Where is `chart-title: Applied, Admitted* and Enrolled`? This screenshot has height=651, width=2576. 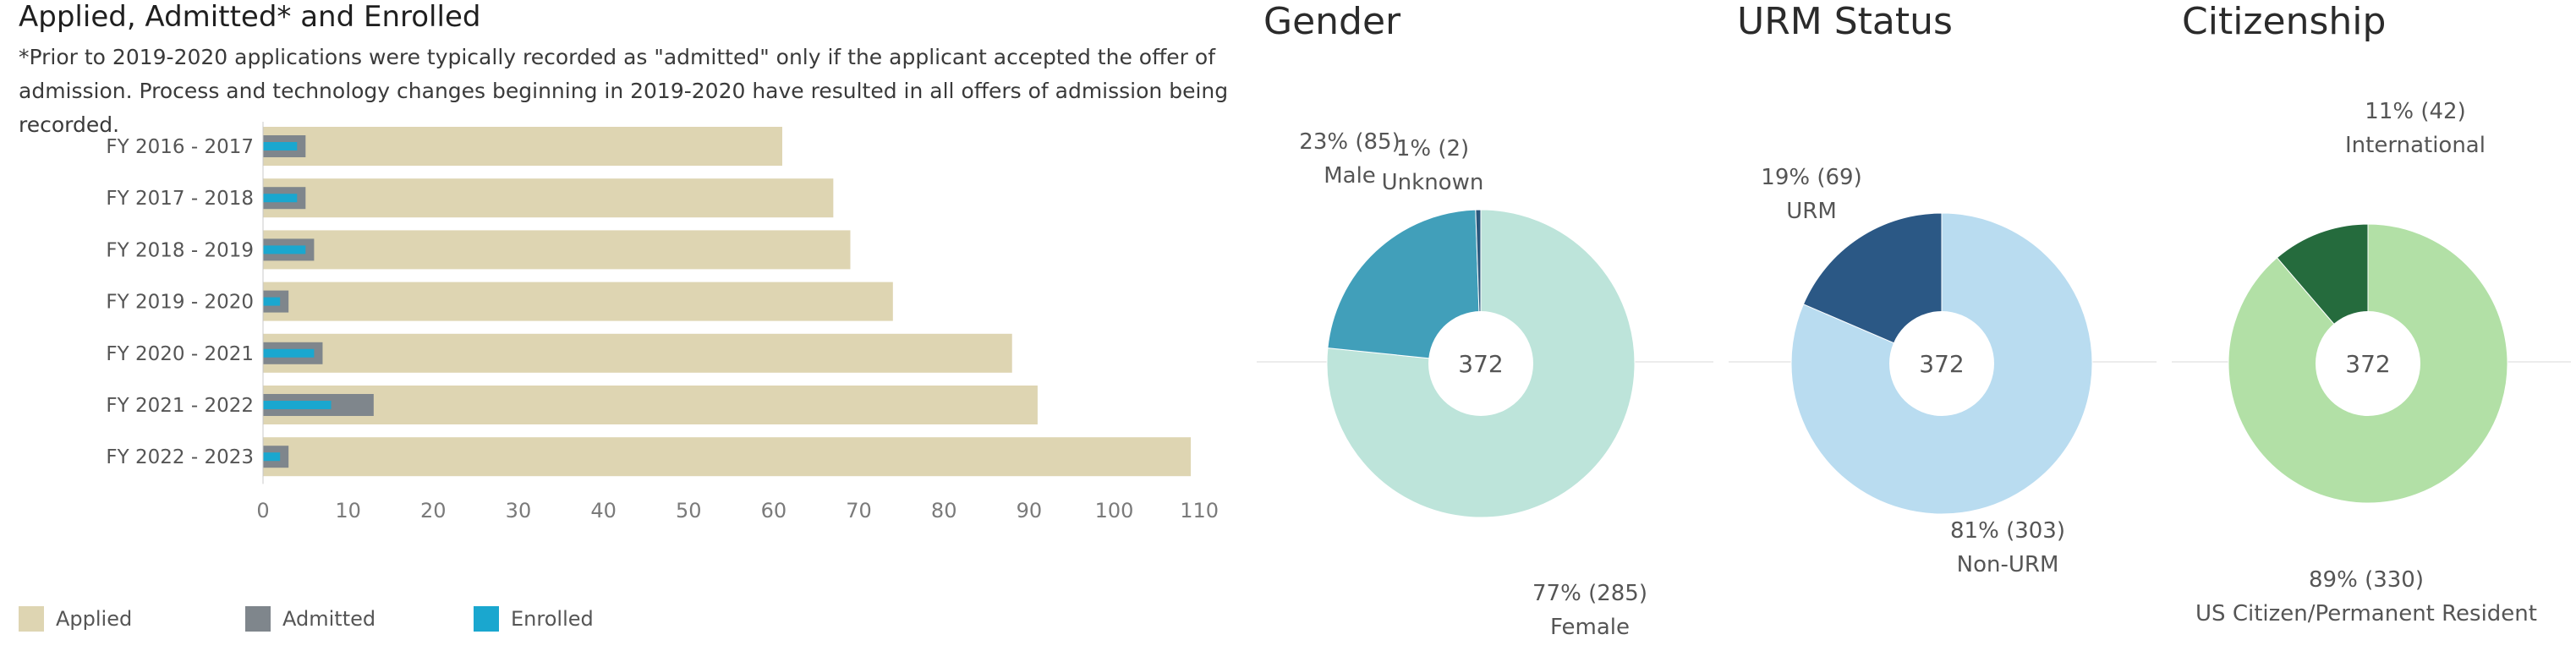
chart-title: Applied, Admitted* and Enrolled is located at coordinates (250, 17).